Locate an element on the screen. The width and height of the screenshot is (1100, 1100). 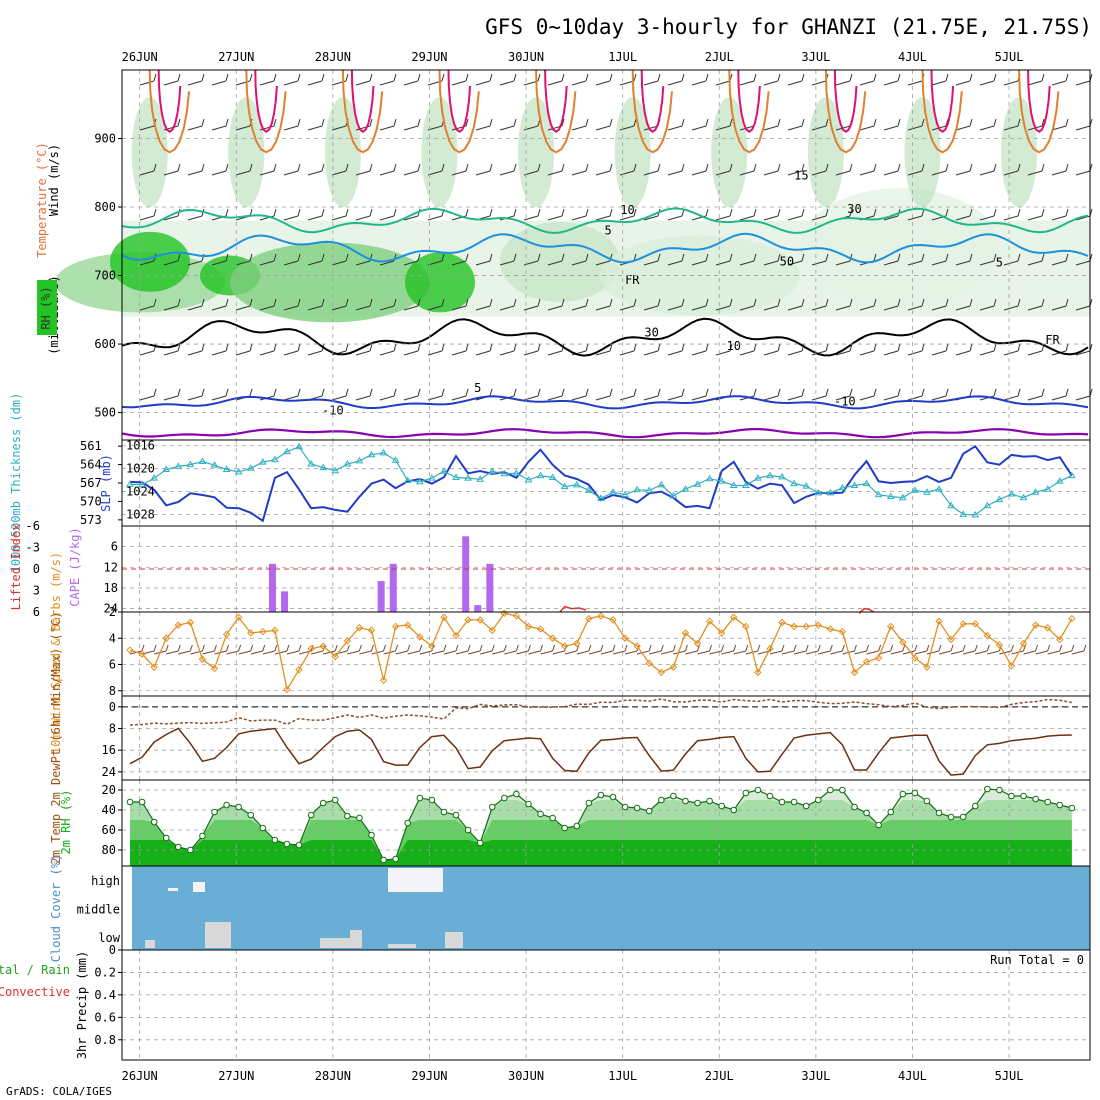
cape-tick-label: 18 is located at coordinates (111, 588).